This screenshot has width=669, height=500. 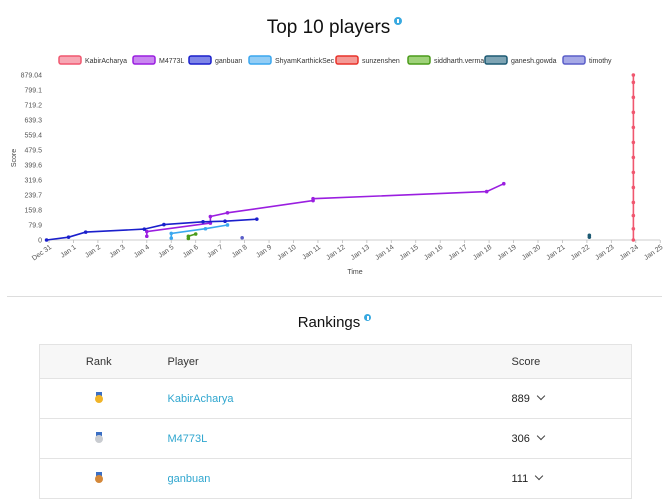 I want to click on legend-item: KabirAcharya, so click(x=92, y=60).